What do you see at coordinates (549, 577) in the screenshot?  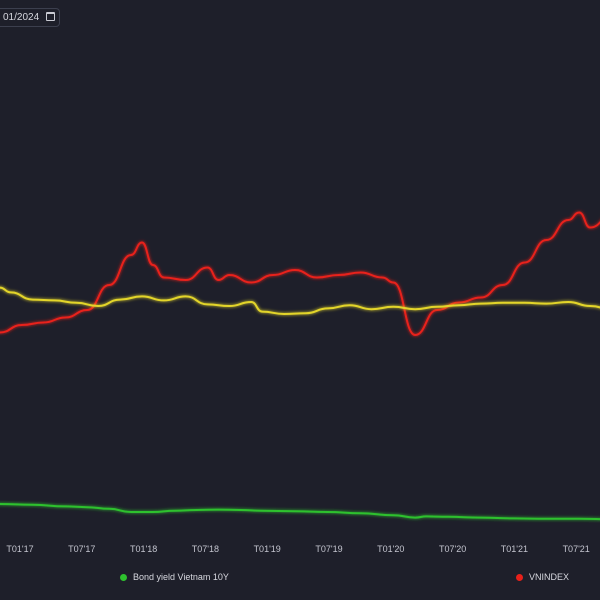 I see `legend-label: VNINDEX` at bounding box center [549, 577].